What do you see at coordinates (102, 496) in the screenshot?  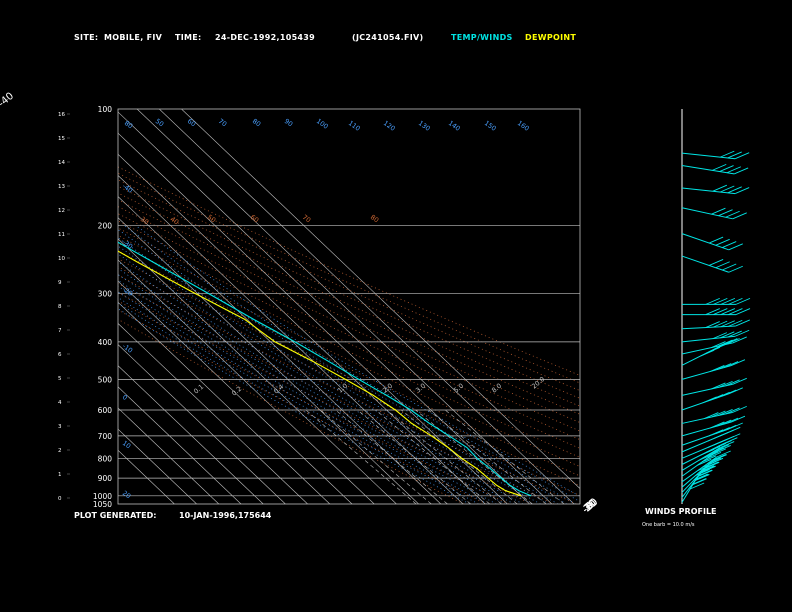 I see `pressure-tick-label: 1000` at bounding box center [102, 496].